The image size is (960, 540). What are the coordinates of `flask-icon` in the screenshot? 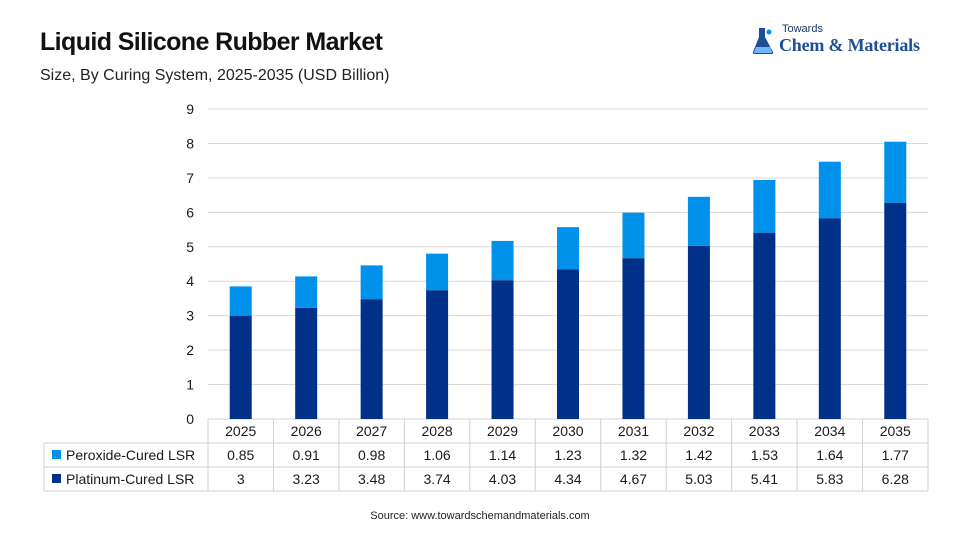 It's located at (763, 41).